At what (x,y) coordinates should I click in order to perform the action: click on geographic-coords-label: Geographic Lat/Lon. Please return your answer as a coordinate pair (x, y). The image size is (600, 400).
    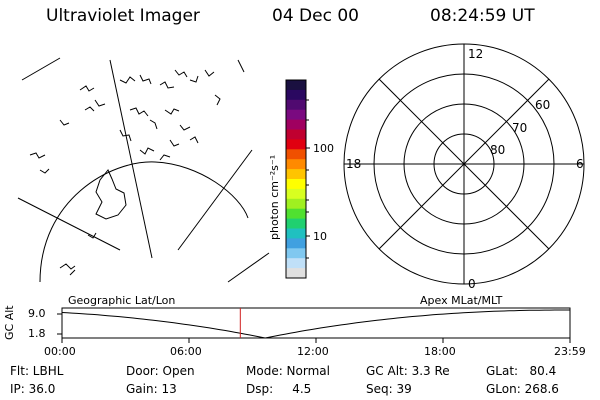
    Looking at the image, I should click on (122, 300).